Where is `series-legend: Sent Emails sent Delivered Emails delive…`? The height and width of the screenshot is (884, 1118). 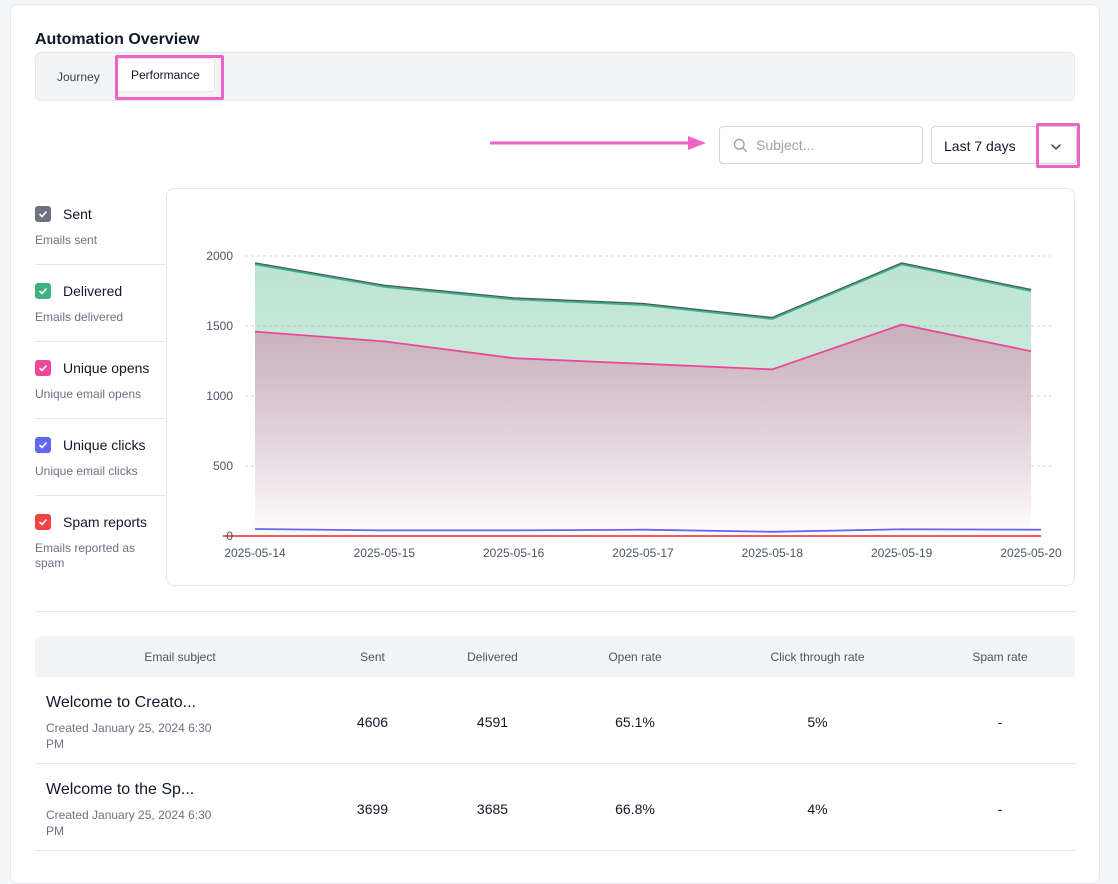 series-legend: Sent Emails sent Delivered Emails delive… is located at coordinates (100, 386).